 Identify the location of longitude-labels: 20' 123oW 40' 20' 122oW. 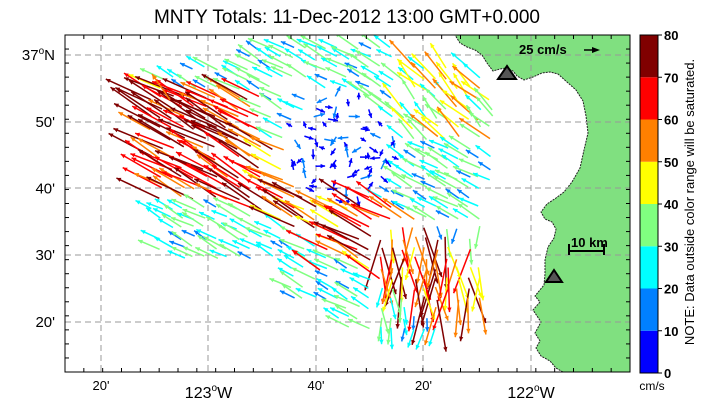
(324, 390).